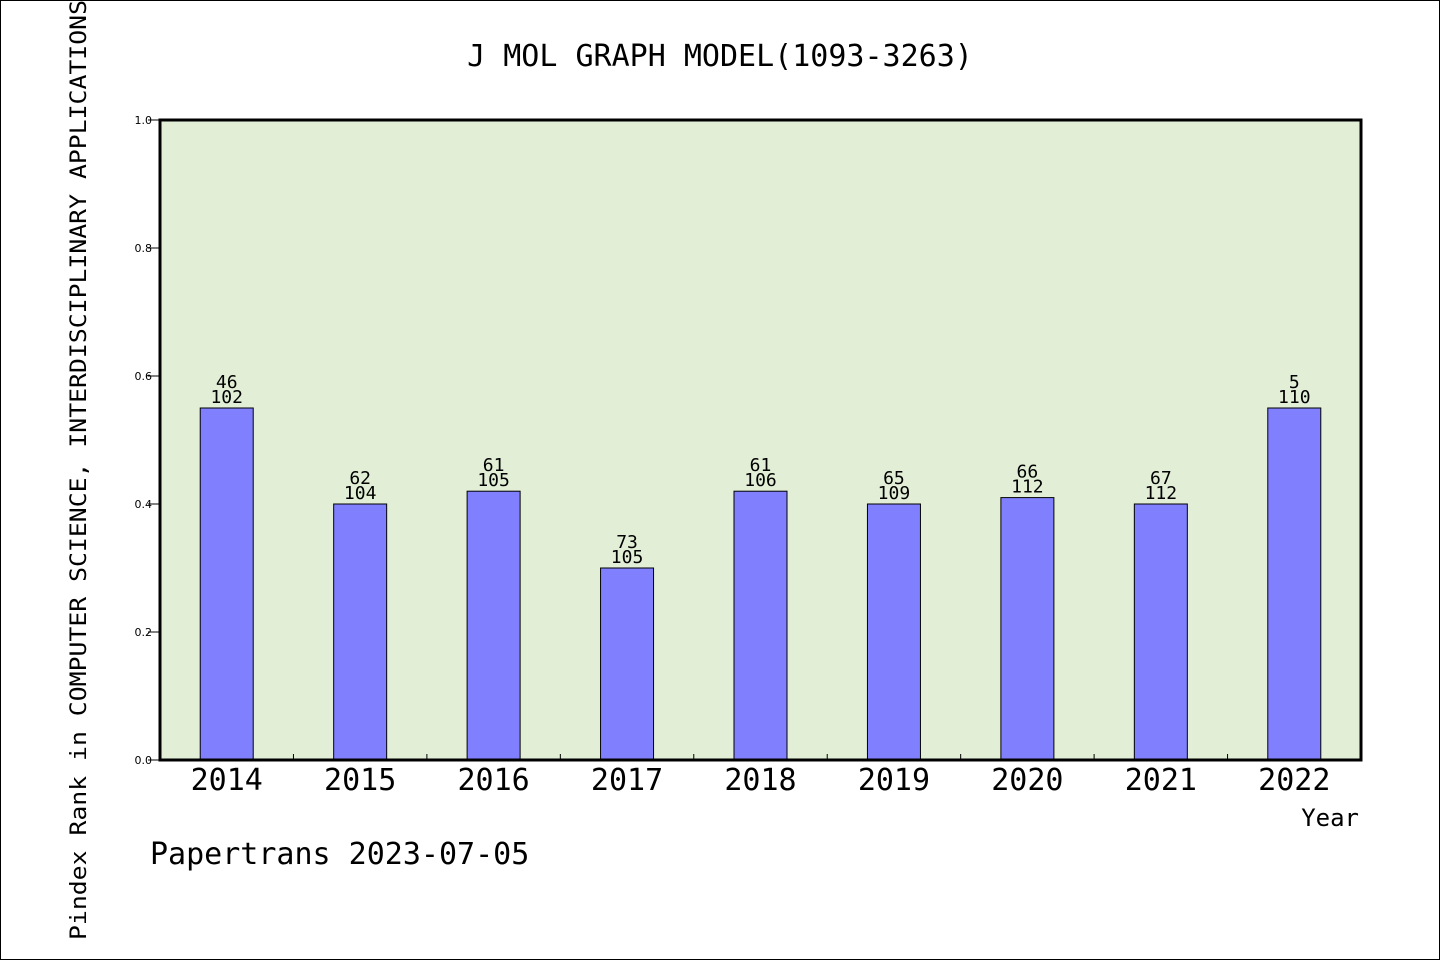 The image size is (1440, 960). I want to click on x-tick-label: 2014, so click(227, 780).